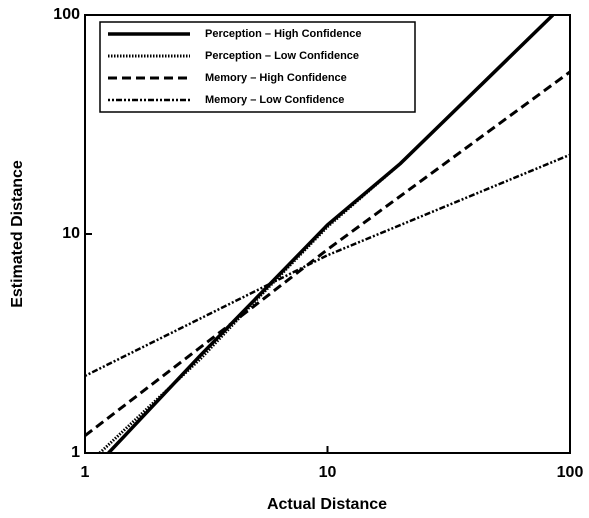  Describe the element at coordinates (327, 504) in the screenshot. I see `x-axis-label: Actual Distance` at that location.